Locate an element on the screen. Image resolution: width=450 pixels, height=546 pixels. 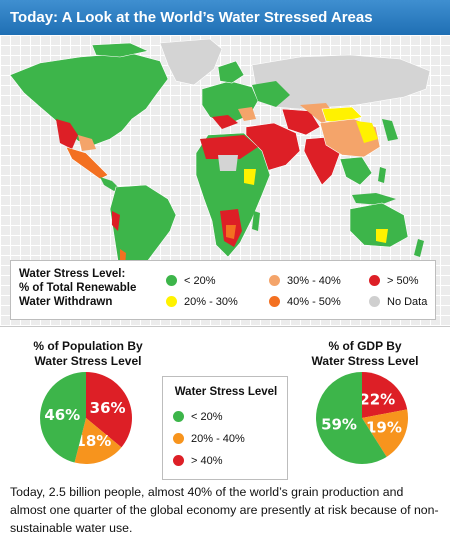
pie-legend-title: Water Stress Level is located at coordinates (226, 392).